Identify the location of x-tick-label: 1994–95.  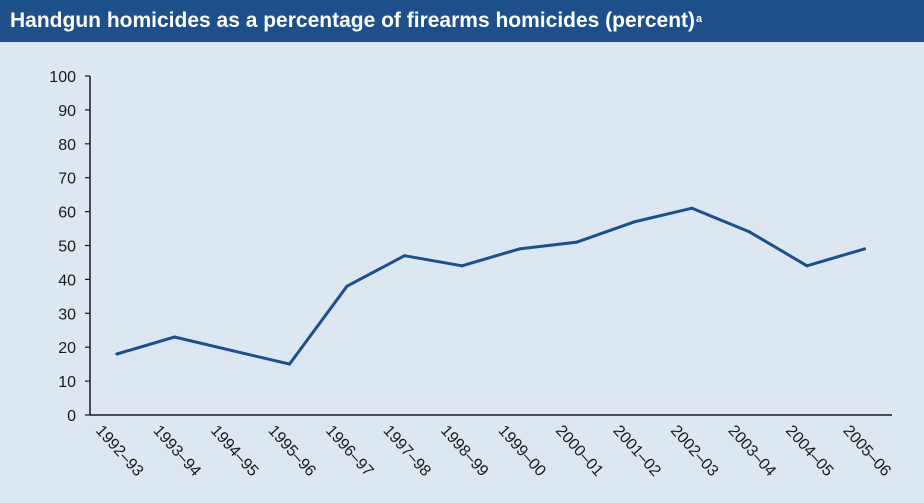
(234, 451).